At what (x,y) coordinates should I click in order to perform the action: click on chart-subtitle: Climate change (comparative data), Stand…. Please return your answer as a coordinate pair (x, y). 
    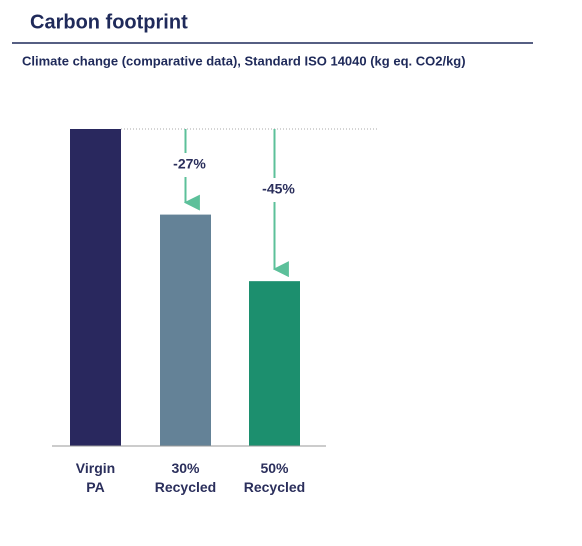
    Looking at the image, I should click on (244, 60).